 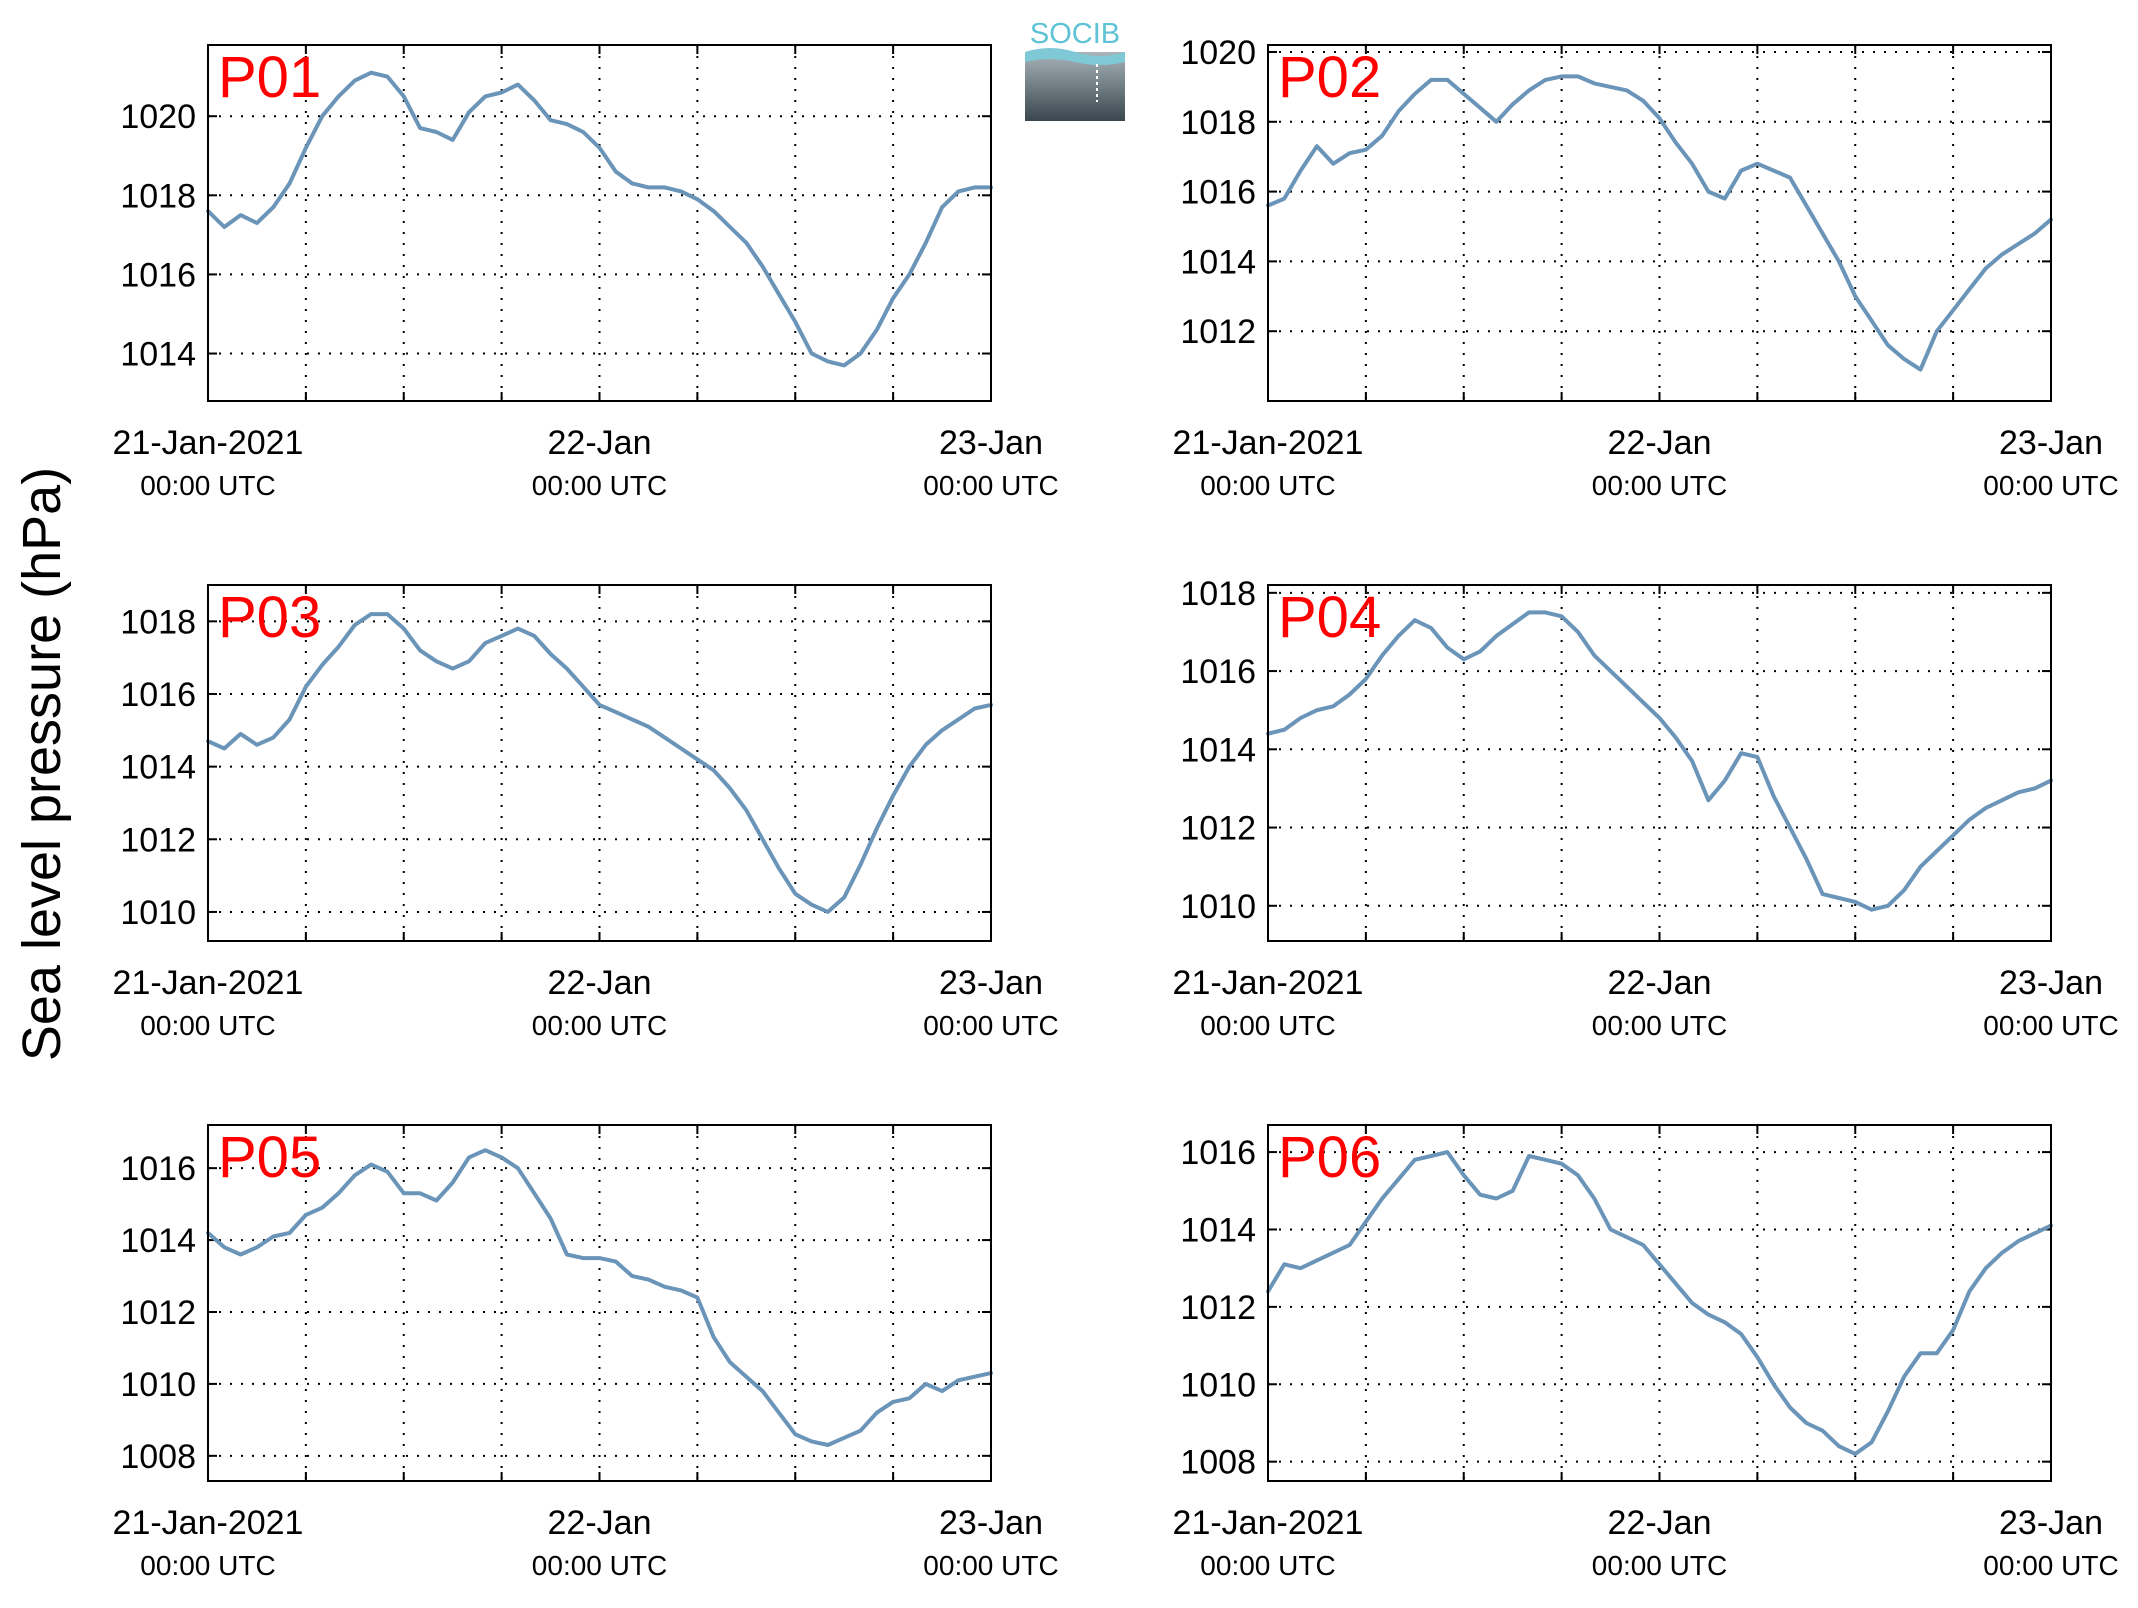 I want to click on series-line-p04, so click(x=1659, y=761).